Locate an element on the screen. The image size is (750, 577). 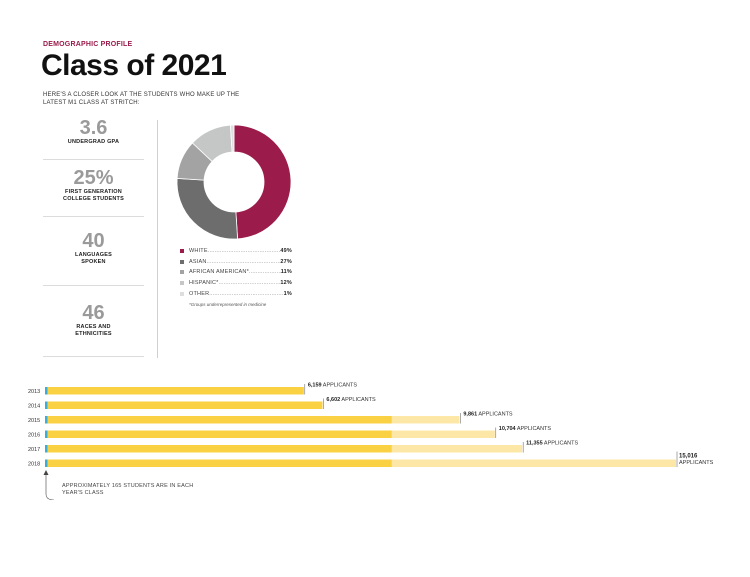
stat-value: 46 is located at coordinates (93, 313).